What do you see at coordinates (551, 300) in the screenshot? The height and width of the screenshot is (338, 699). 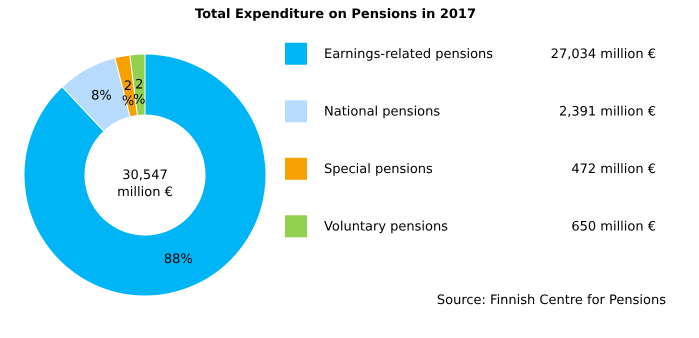 I see `source-note: Source: Finnish Centre for Pensions` at bounding box center [551, 300].